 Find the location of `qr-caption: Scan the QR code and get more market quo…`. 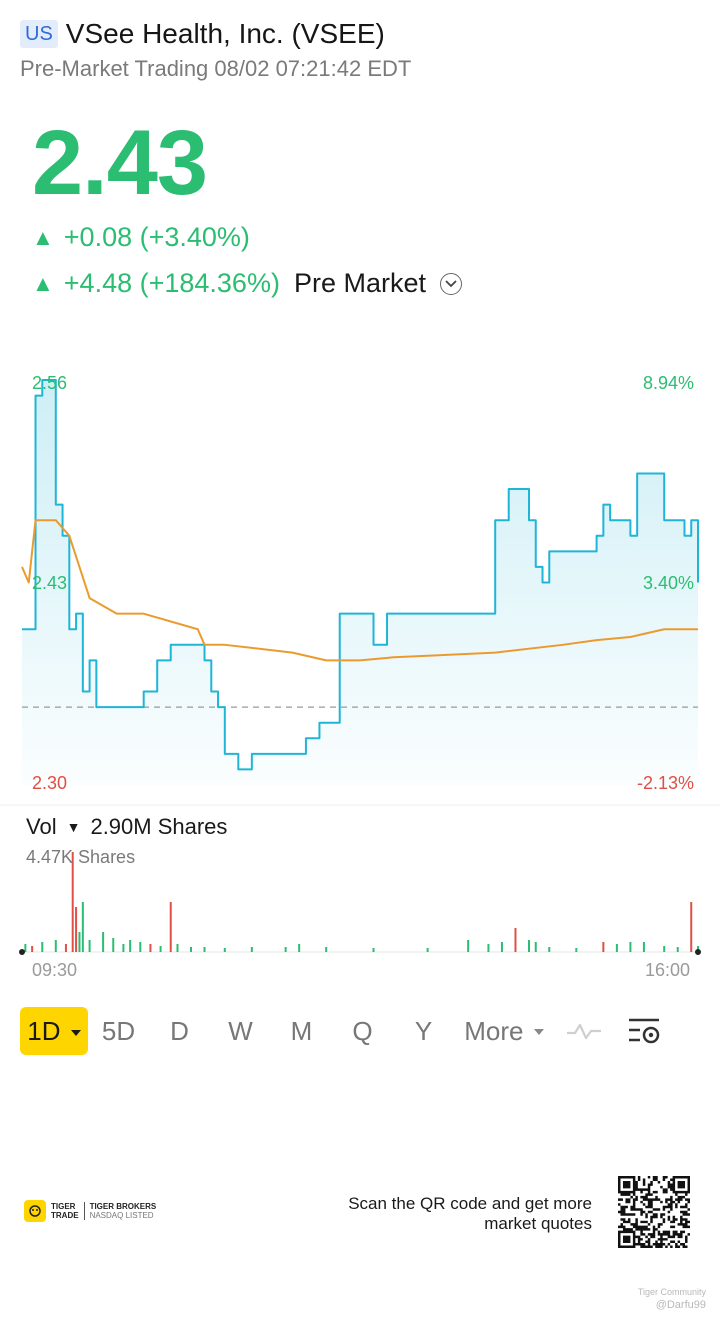

qr-caption: Scan the QR code and get more market quo… is located at coordinates (462, 1214).